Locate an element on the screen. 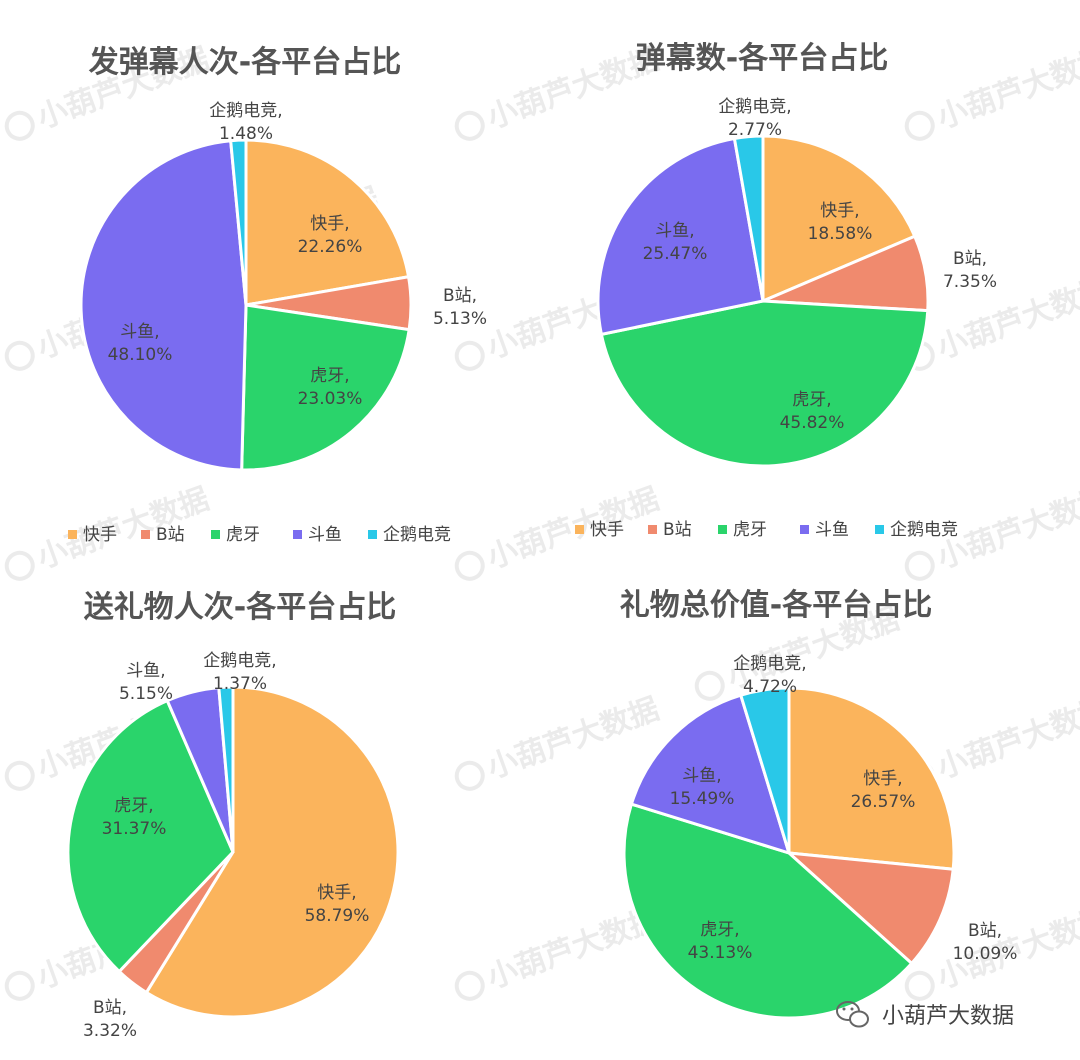 The image size is (1080, 1060). slice-label-value: 1.37% is located at coordinates (240, 684).